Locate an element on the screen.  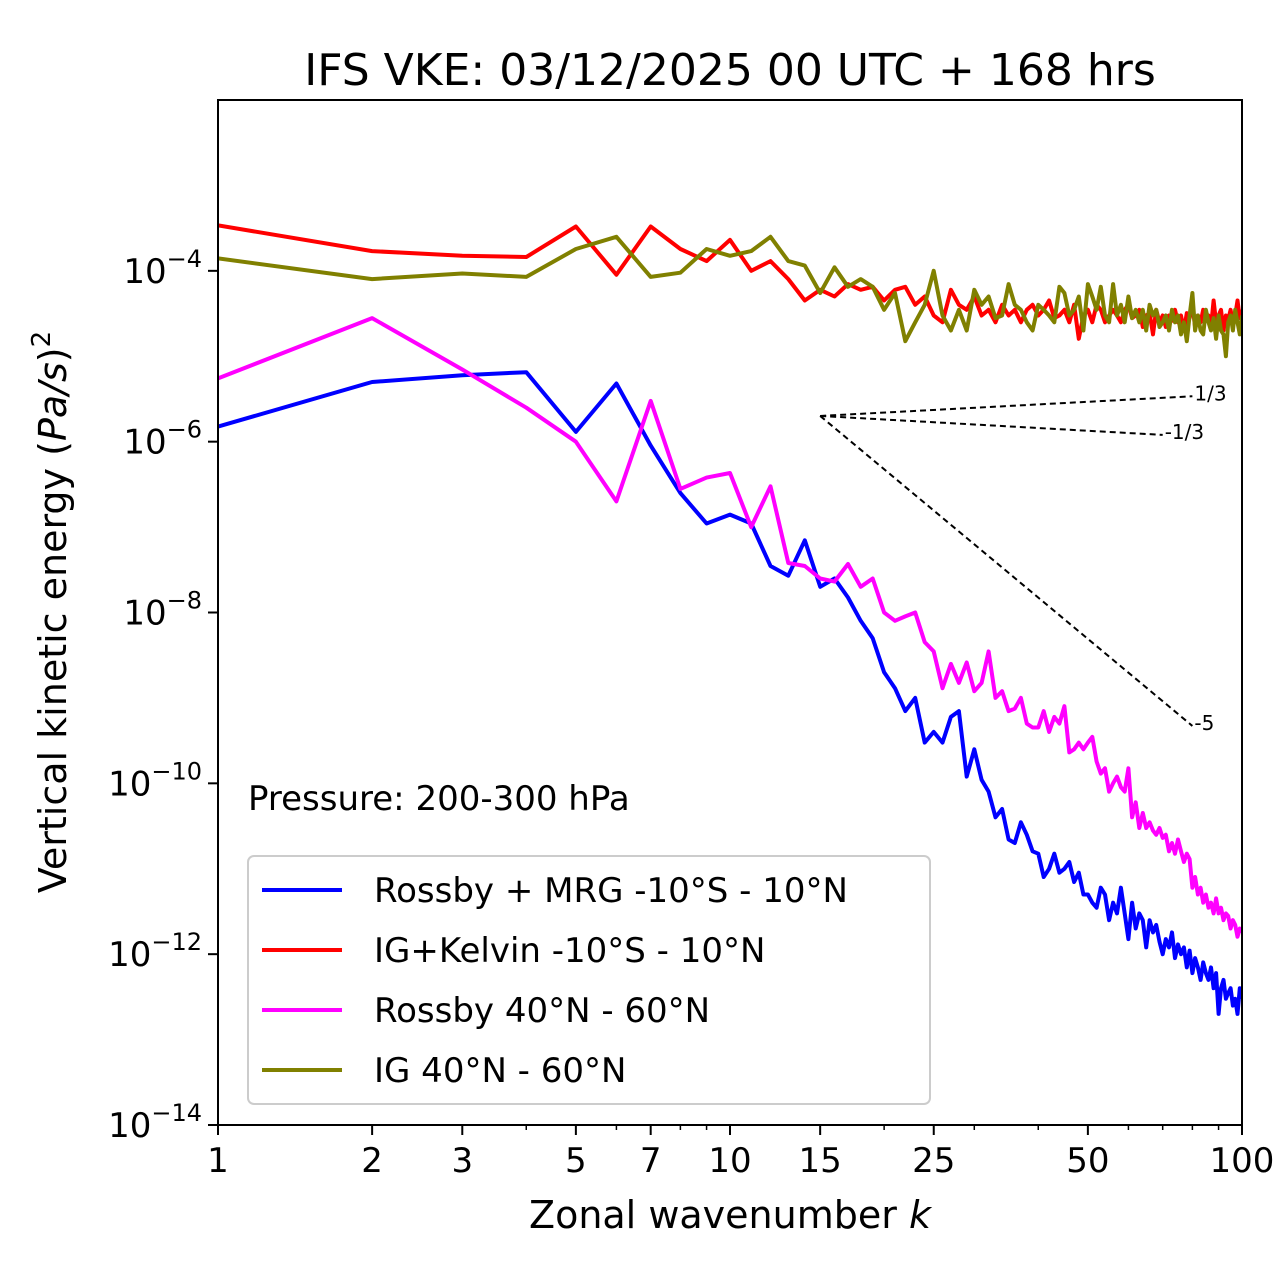
y-axis-label-variable: Pa/s is located at coordinates (53, 401).